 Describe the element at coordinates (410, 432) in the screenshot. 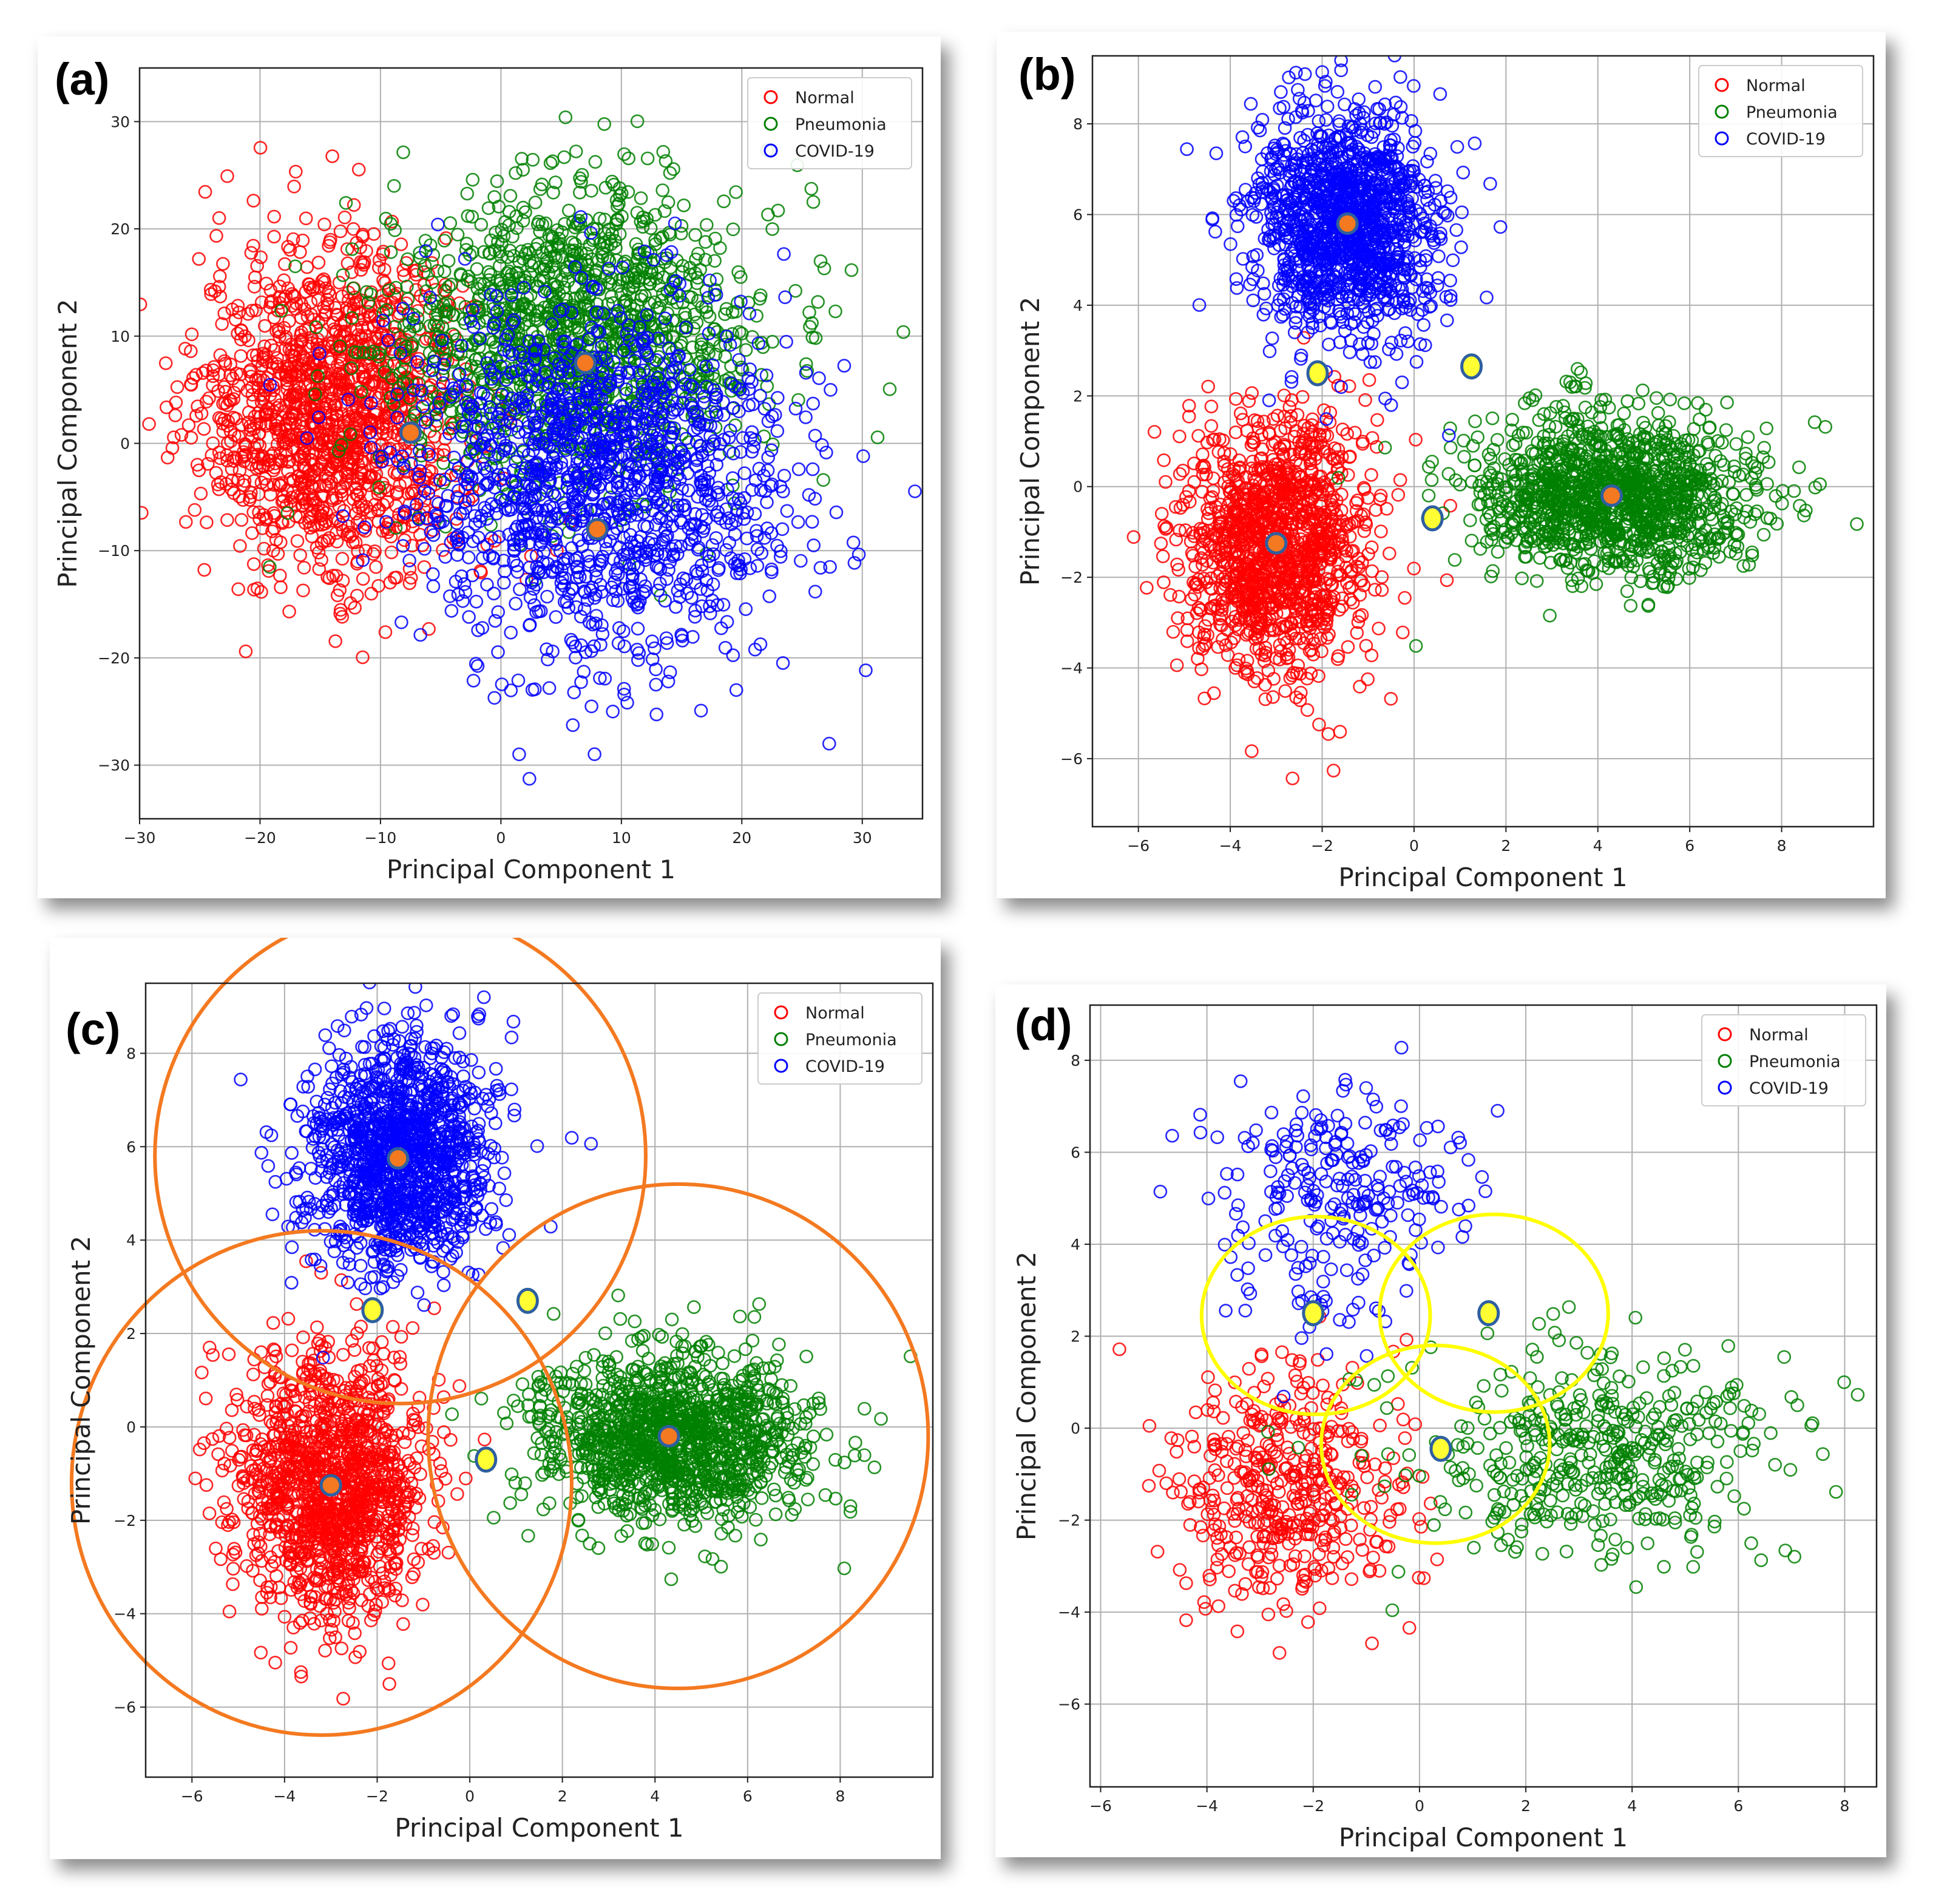

I see `centroid-marker` at that location.